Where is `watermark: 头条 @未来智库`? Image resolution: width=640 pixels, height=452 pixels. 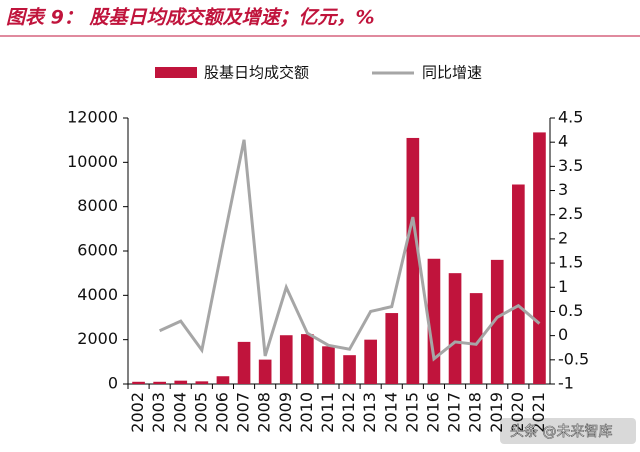 watermark: 头条 @未来智库 is located at coordinates (561, 431).